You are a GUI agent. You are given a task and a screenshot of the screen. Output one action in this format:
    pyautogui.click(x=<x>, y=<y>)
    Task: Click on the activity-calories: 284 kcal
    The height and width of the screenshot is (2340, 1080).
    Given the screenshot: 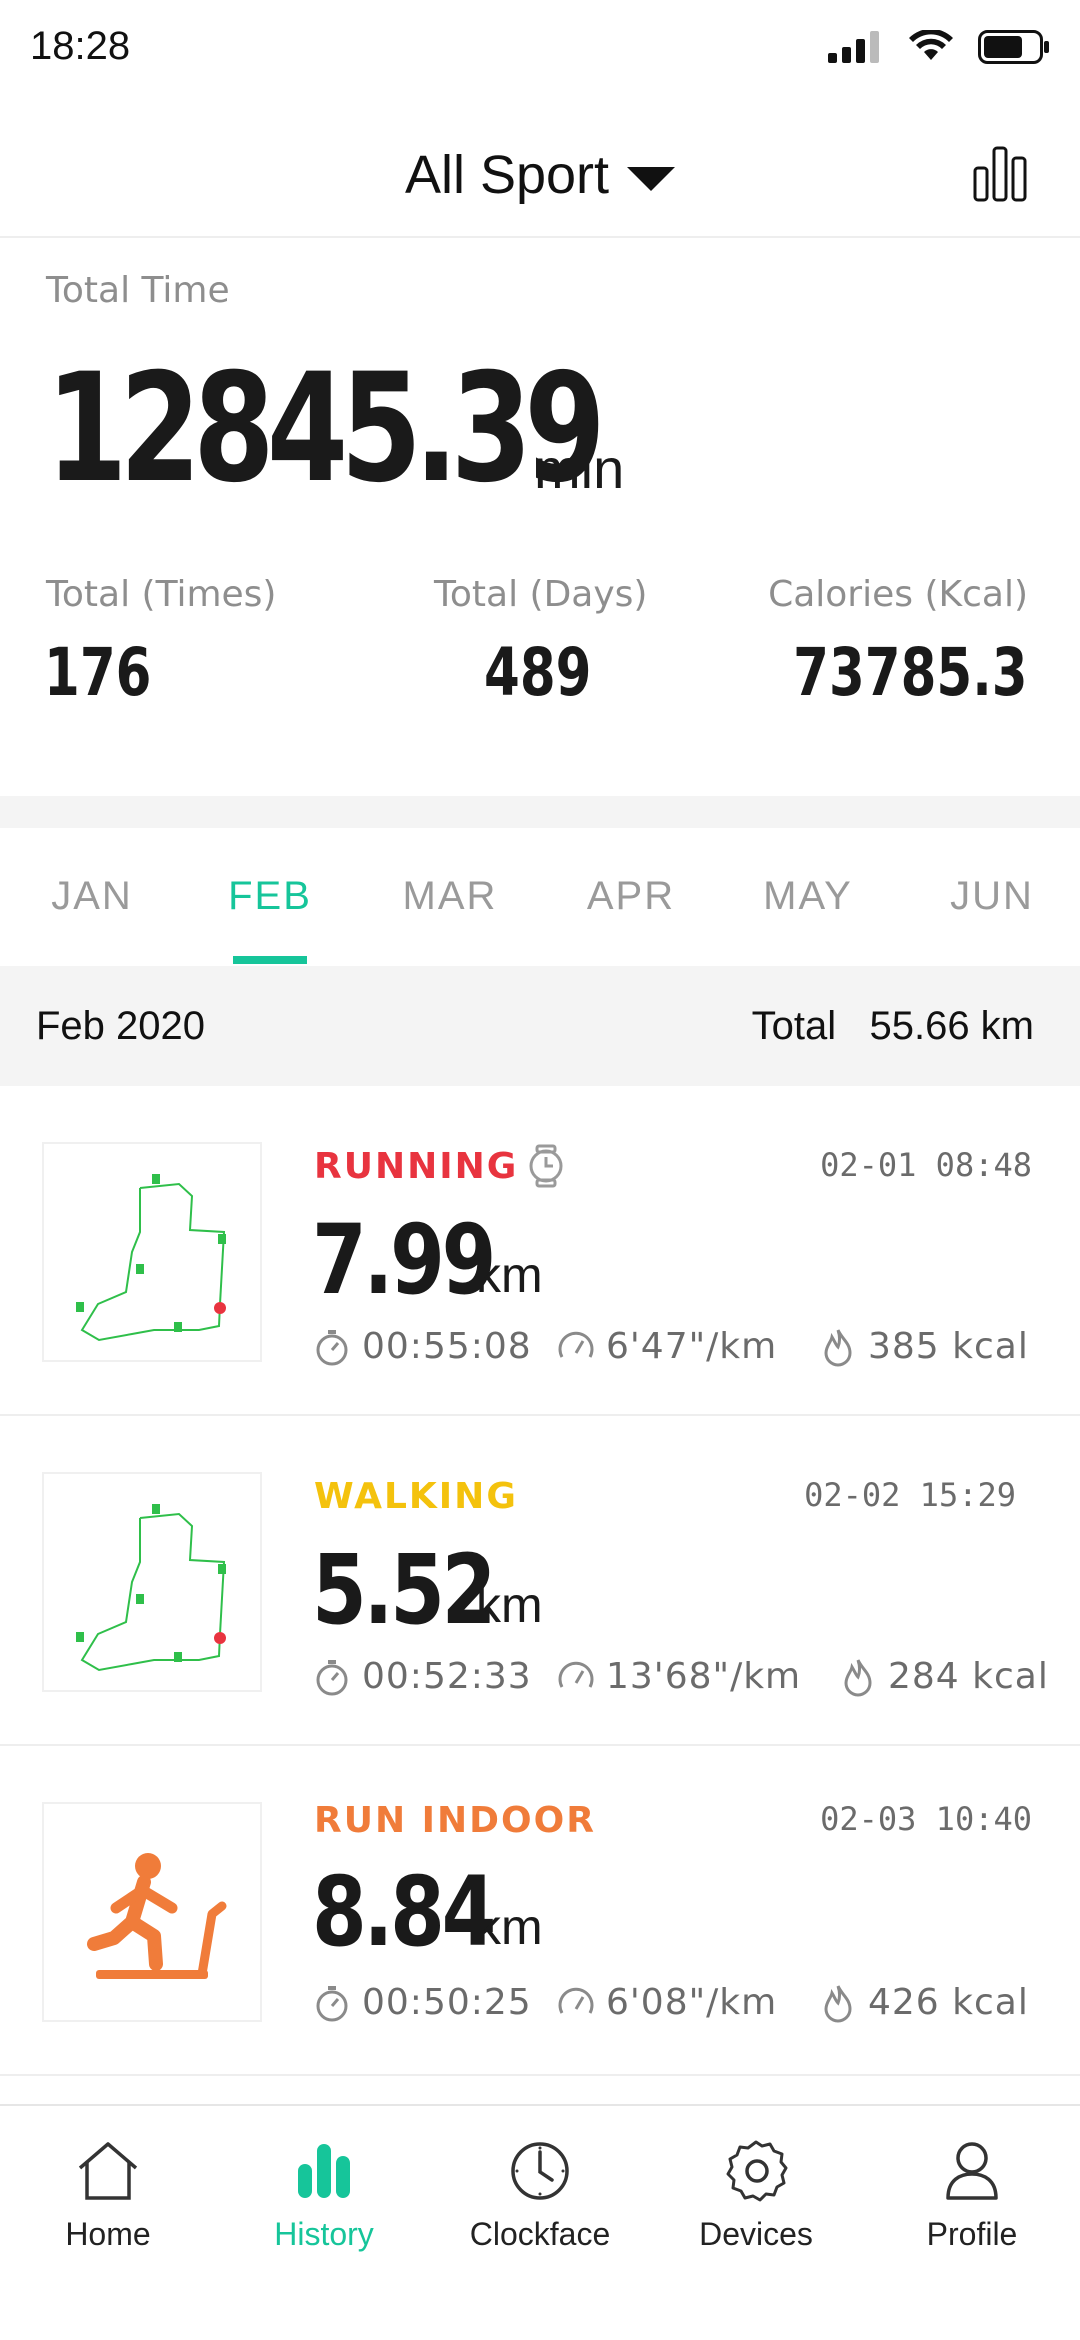 What is the action you would take?
    pyautogui.click(x=943, y=1676)
    